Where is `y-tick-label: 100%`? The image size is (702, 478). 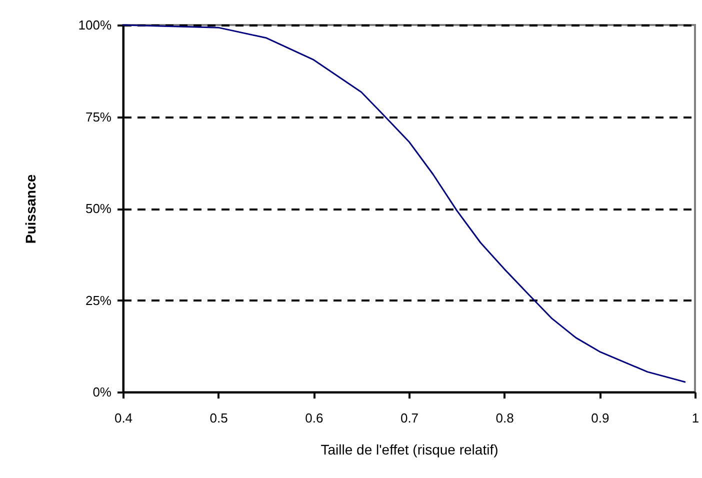
y-tick-label: 100% is located at coordinates (95, 25).